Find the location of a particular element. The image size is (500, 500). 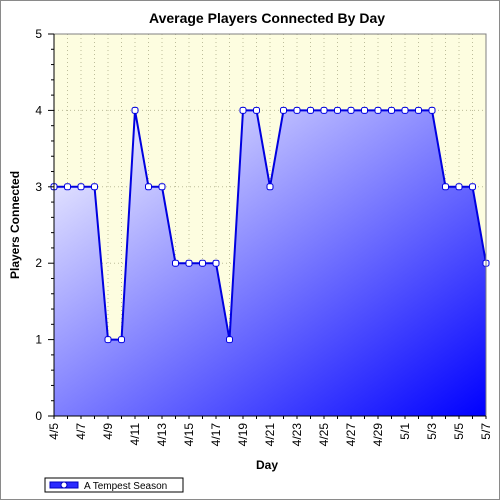

x-tick-label: 4/13 is located at coordinates (162, 435).